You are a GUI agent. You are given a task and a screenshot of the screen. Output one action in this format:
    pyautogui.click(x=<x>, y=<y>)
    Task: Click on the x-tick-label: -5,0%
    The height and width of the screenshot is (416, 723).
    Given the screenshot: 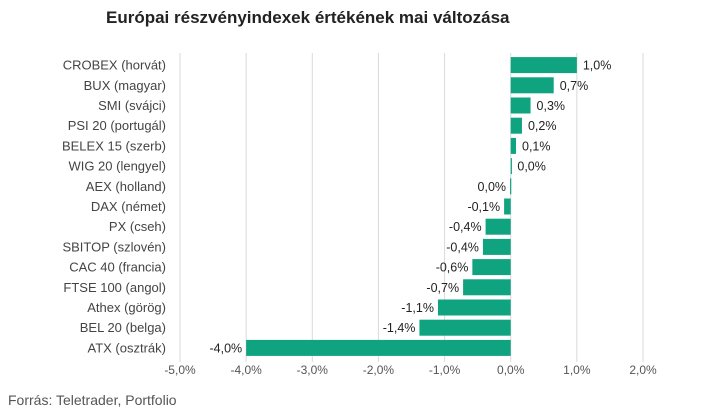 What is the action you would take?
    pyautogui.click(x=180, y=370)
    